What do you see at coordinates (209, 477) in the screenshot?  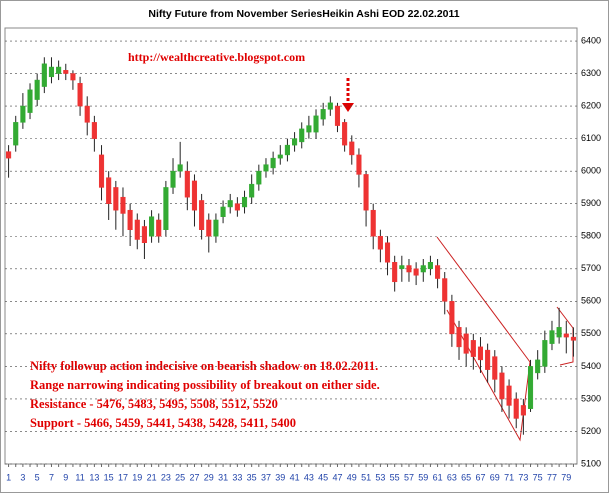 I see `x-tick-label: 29` at bounding box center [209, 477].